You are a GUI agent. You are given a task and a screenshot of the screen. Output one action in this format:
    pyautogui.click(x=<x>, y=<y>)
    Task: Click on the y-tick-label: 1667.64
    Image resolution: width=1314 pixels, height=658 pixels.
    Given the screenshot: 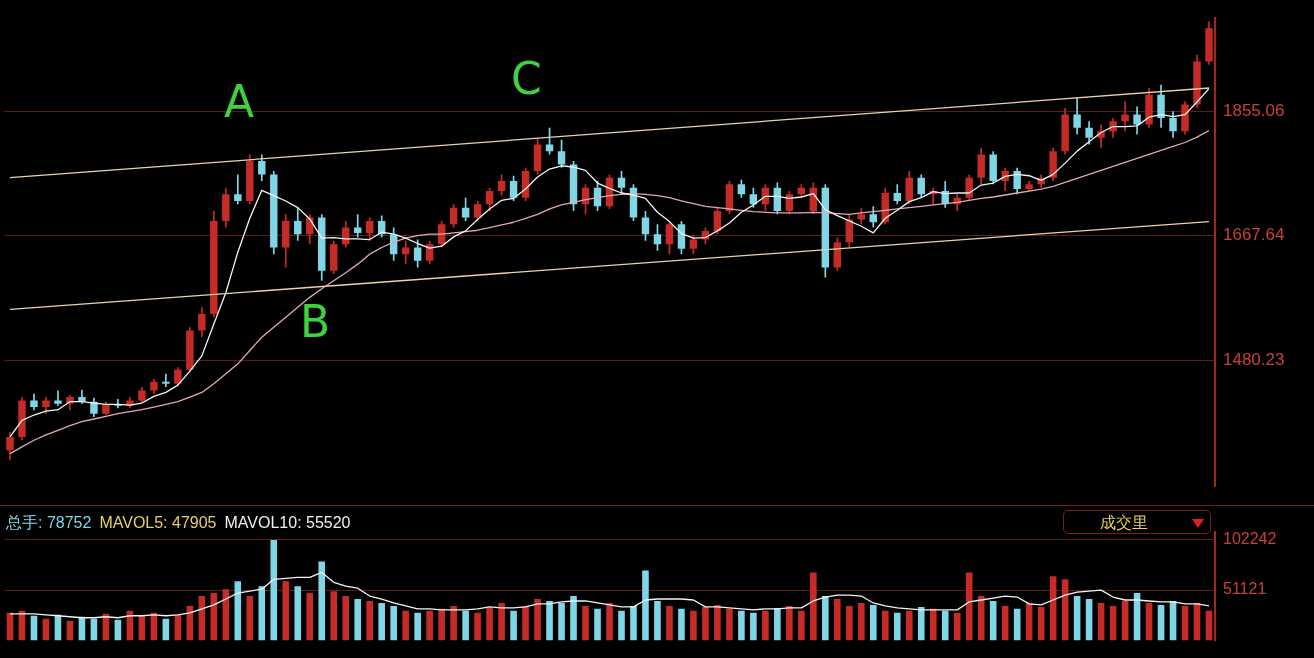 What is the action you would take?
    pyautogui.click(x=1254, y=235)
    